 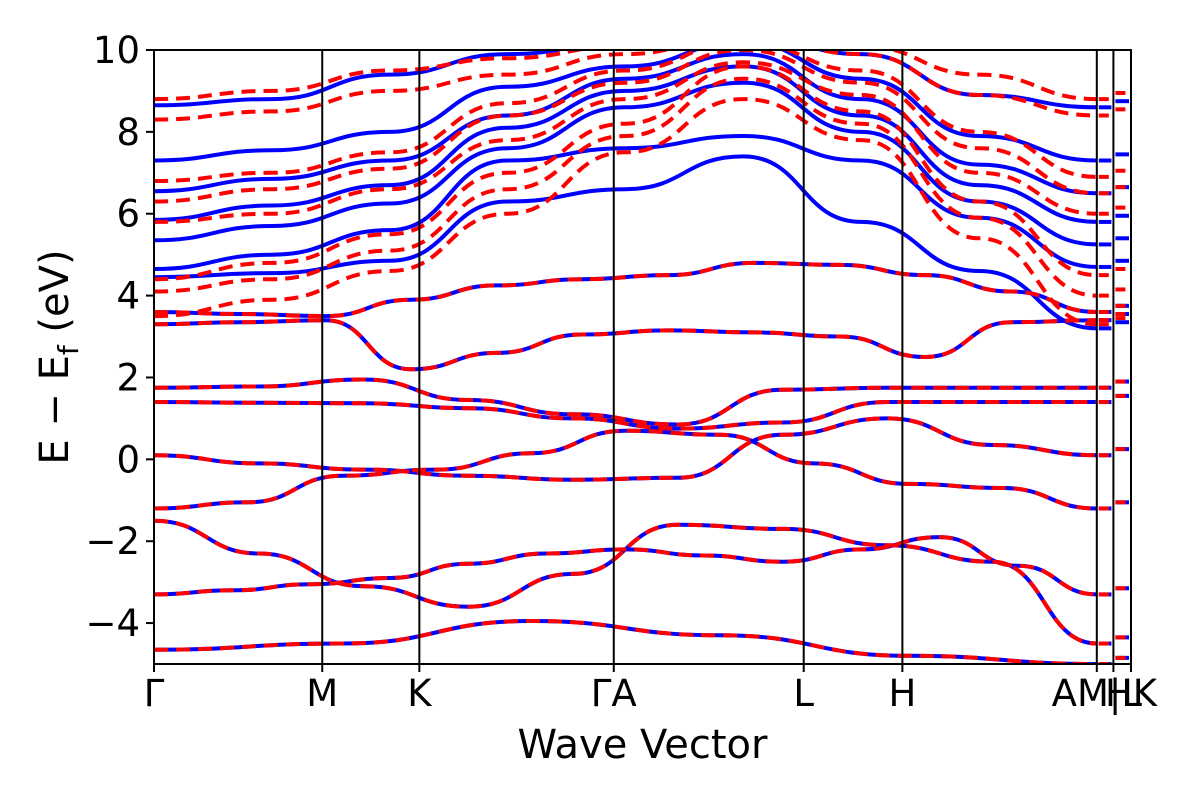 I want to click on y-axis-label: E − Ef (eV), so click(x=58, y=356).